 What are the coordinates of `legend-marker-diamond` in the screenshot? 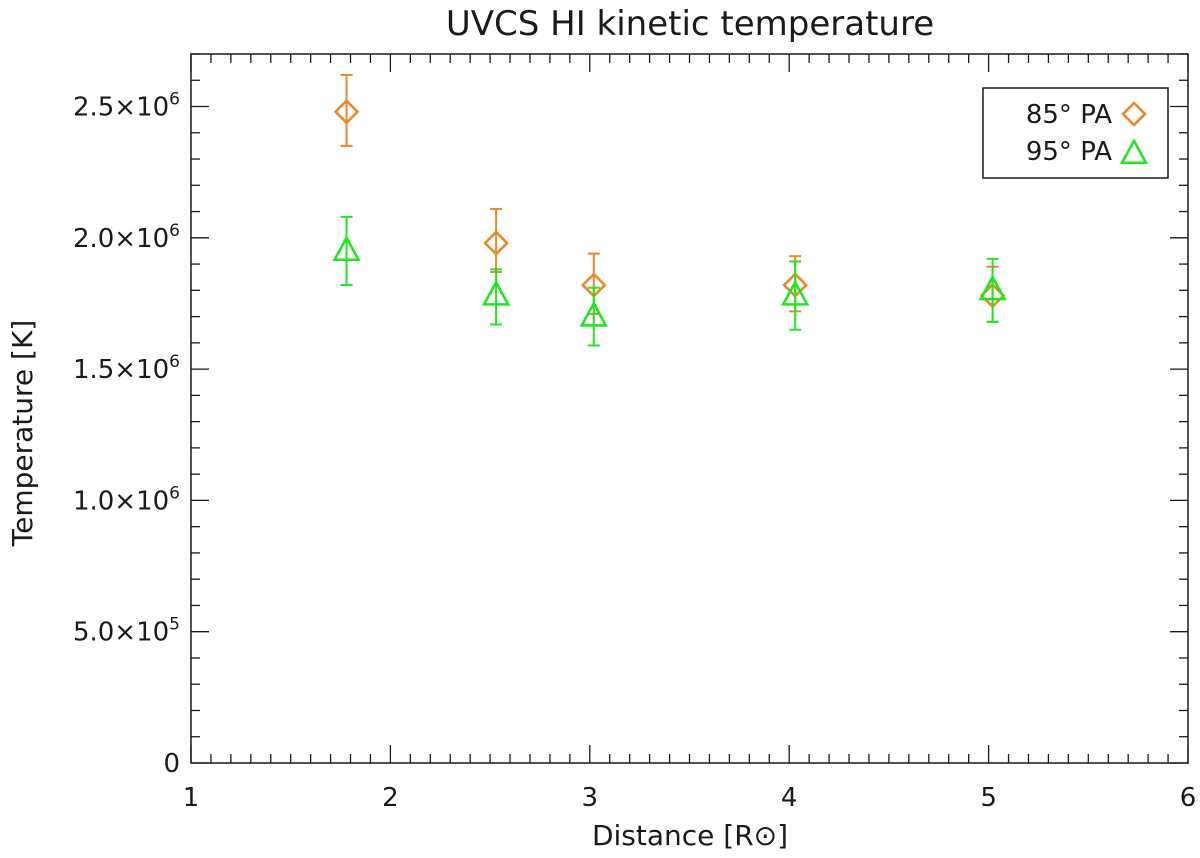 It's located at (1134, 114).